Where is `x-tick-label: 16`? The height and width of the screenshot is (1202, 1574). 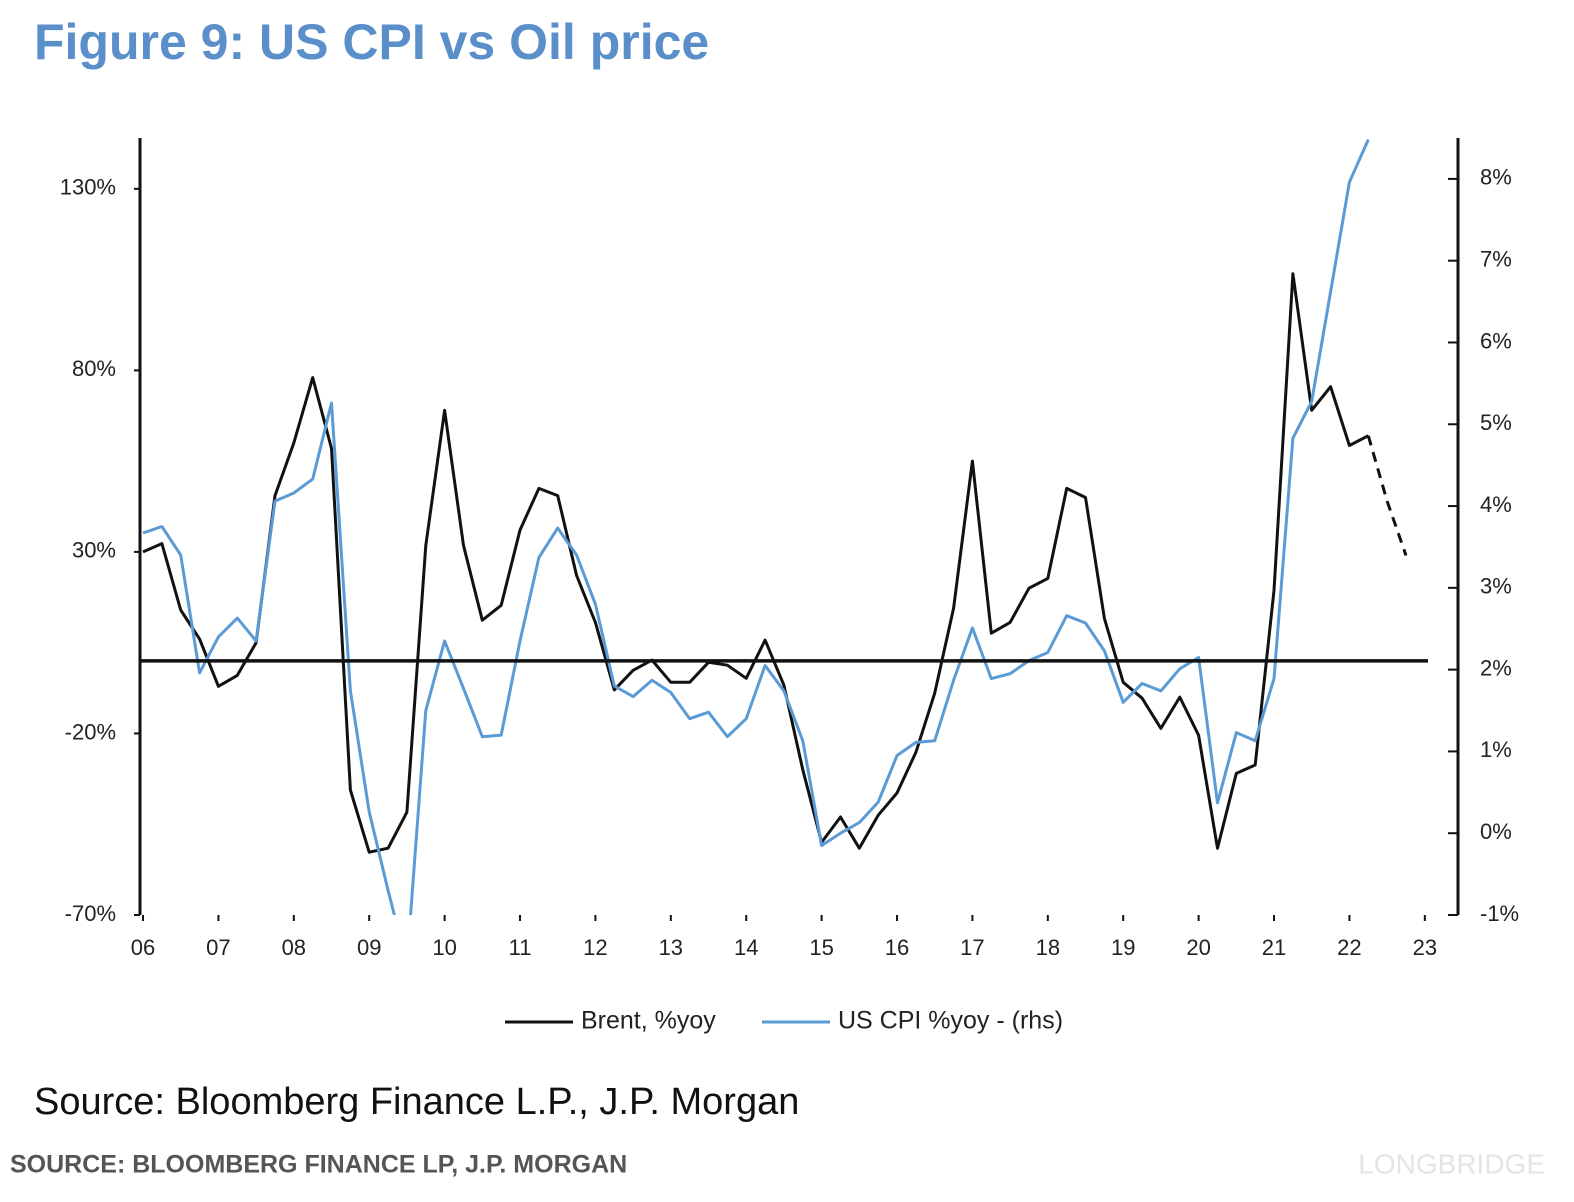
x-tick-label: 16 is located at coordinates (897, 947).